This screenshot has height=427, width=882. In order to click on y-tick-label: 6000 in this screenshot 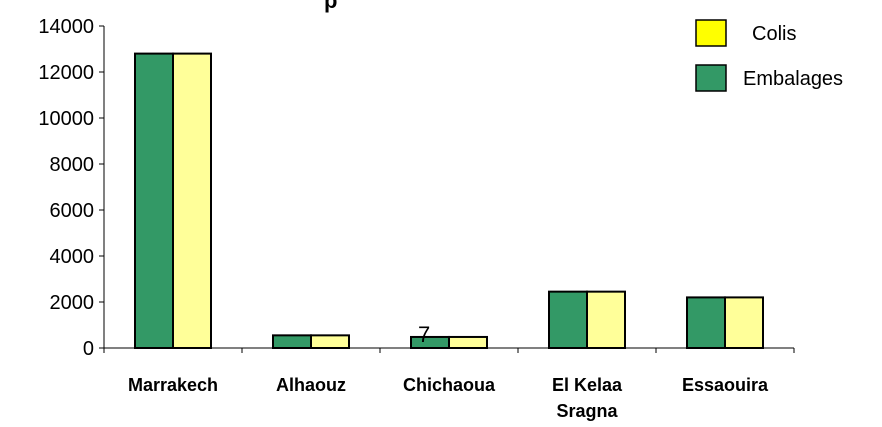, I will do `click(72, 211)`.